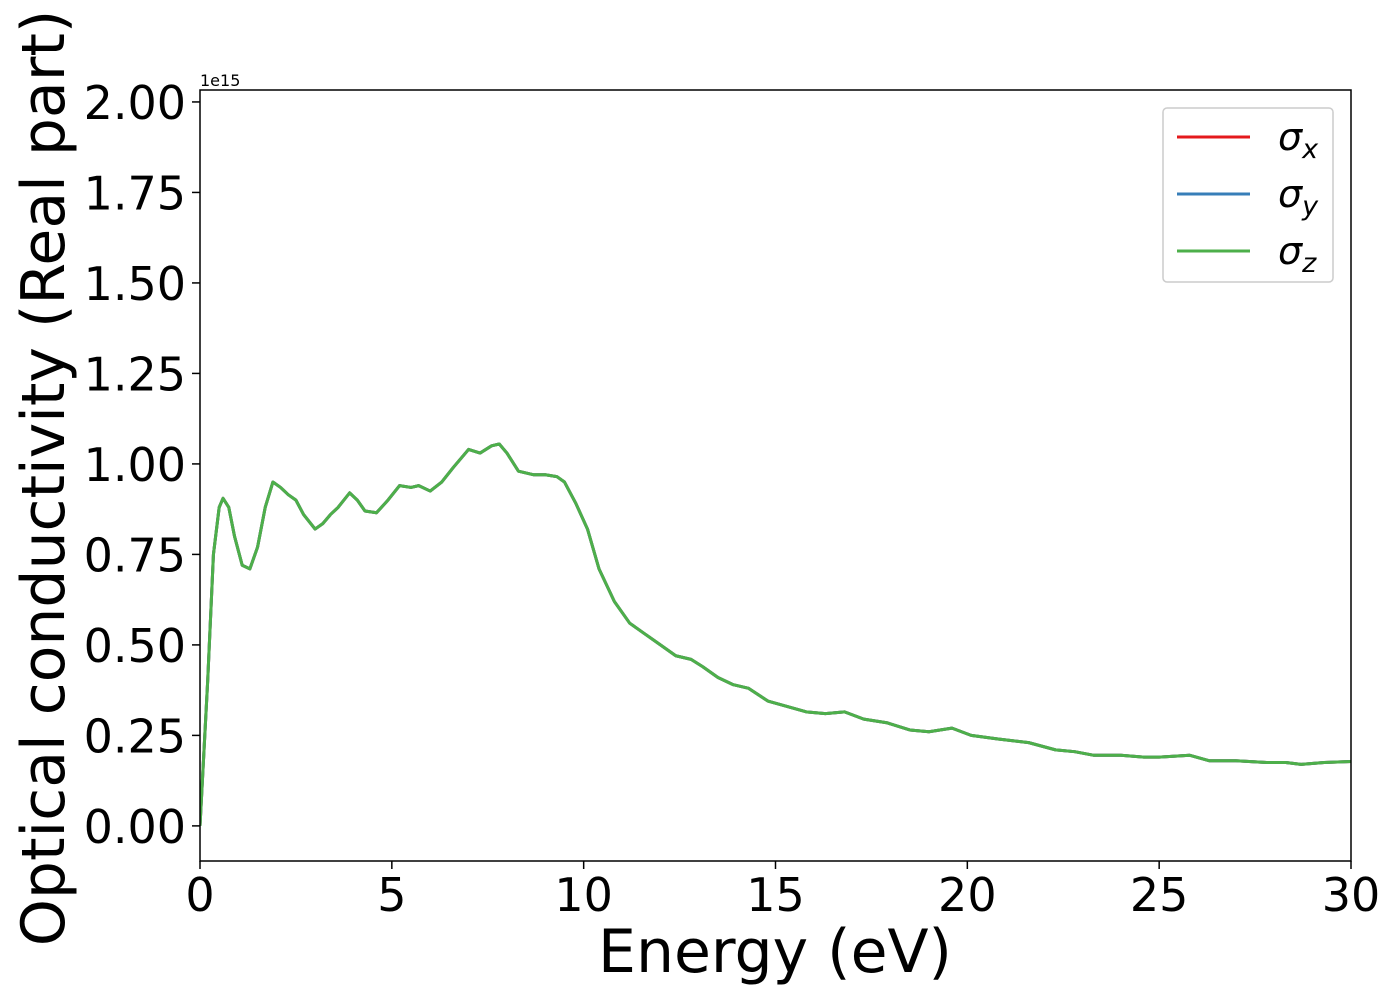  Describe the element at coordinates (135, 193) in the screenshot. I see `y-tick-label: 1.75` at that location.